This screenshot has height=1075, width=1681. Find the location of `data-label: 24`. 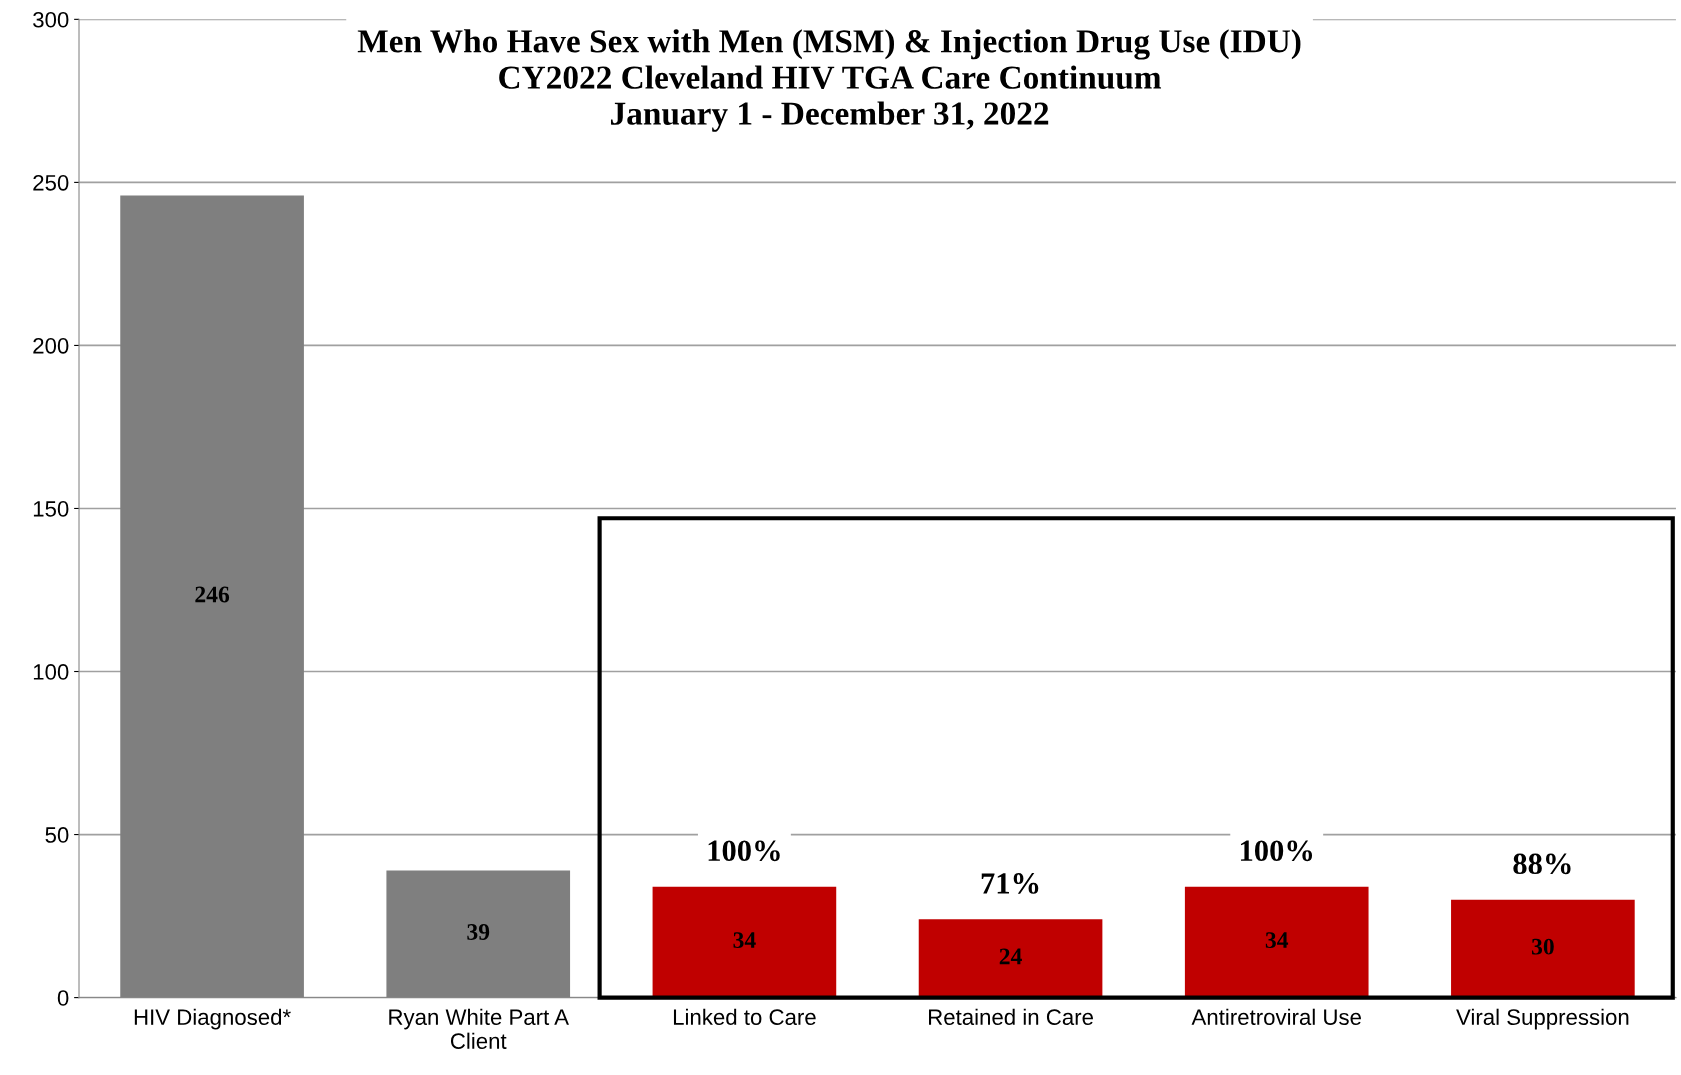

data-label: 24 is located at coordinates (1010, 956).